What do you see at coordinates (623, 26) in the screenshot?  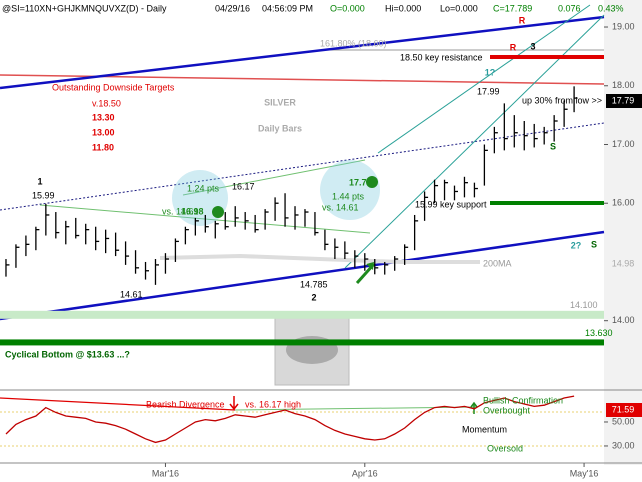 I see `y-tick-label: 19.00` at bounding box center [623, 26].